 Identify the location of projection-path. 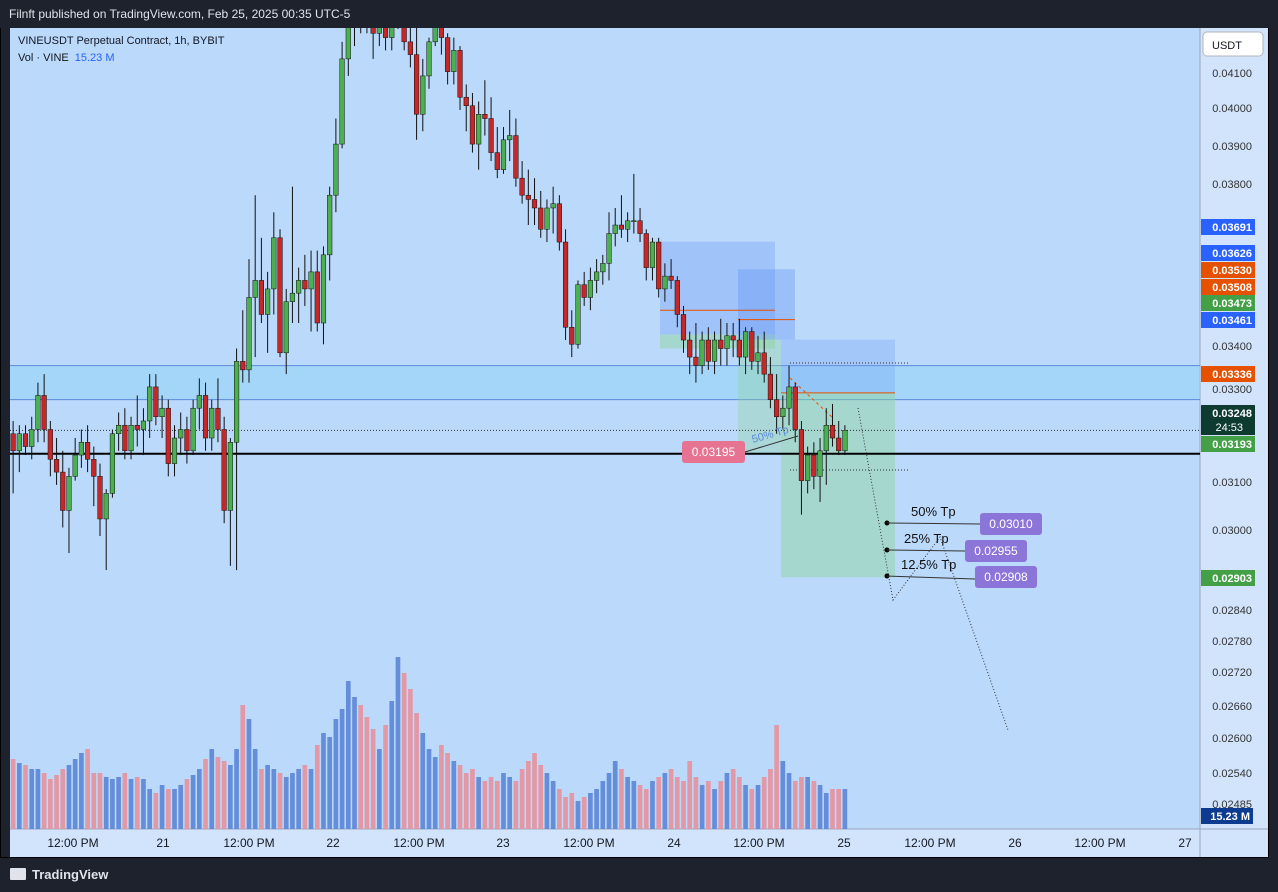
(933, 569).